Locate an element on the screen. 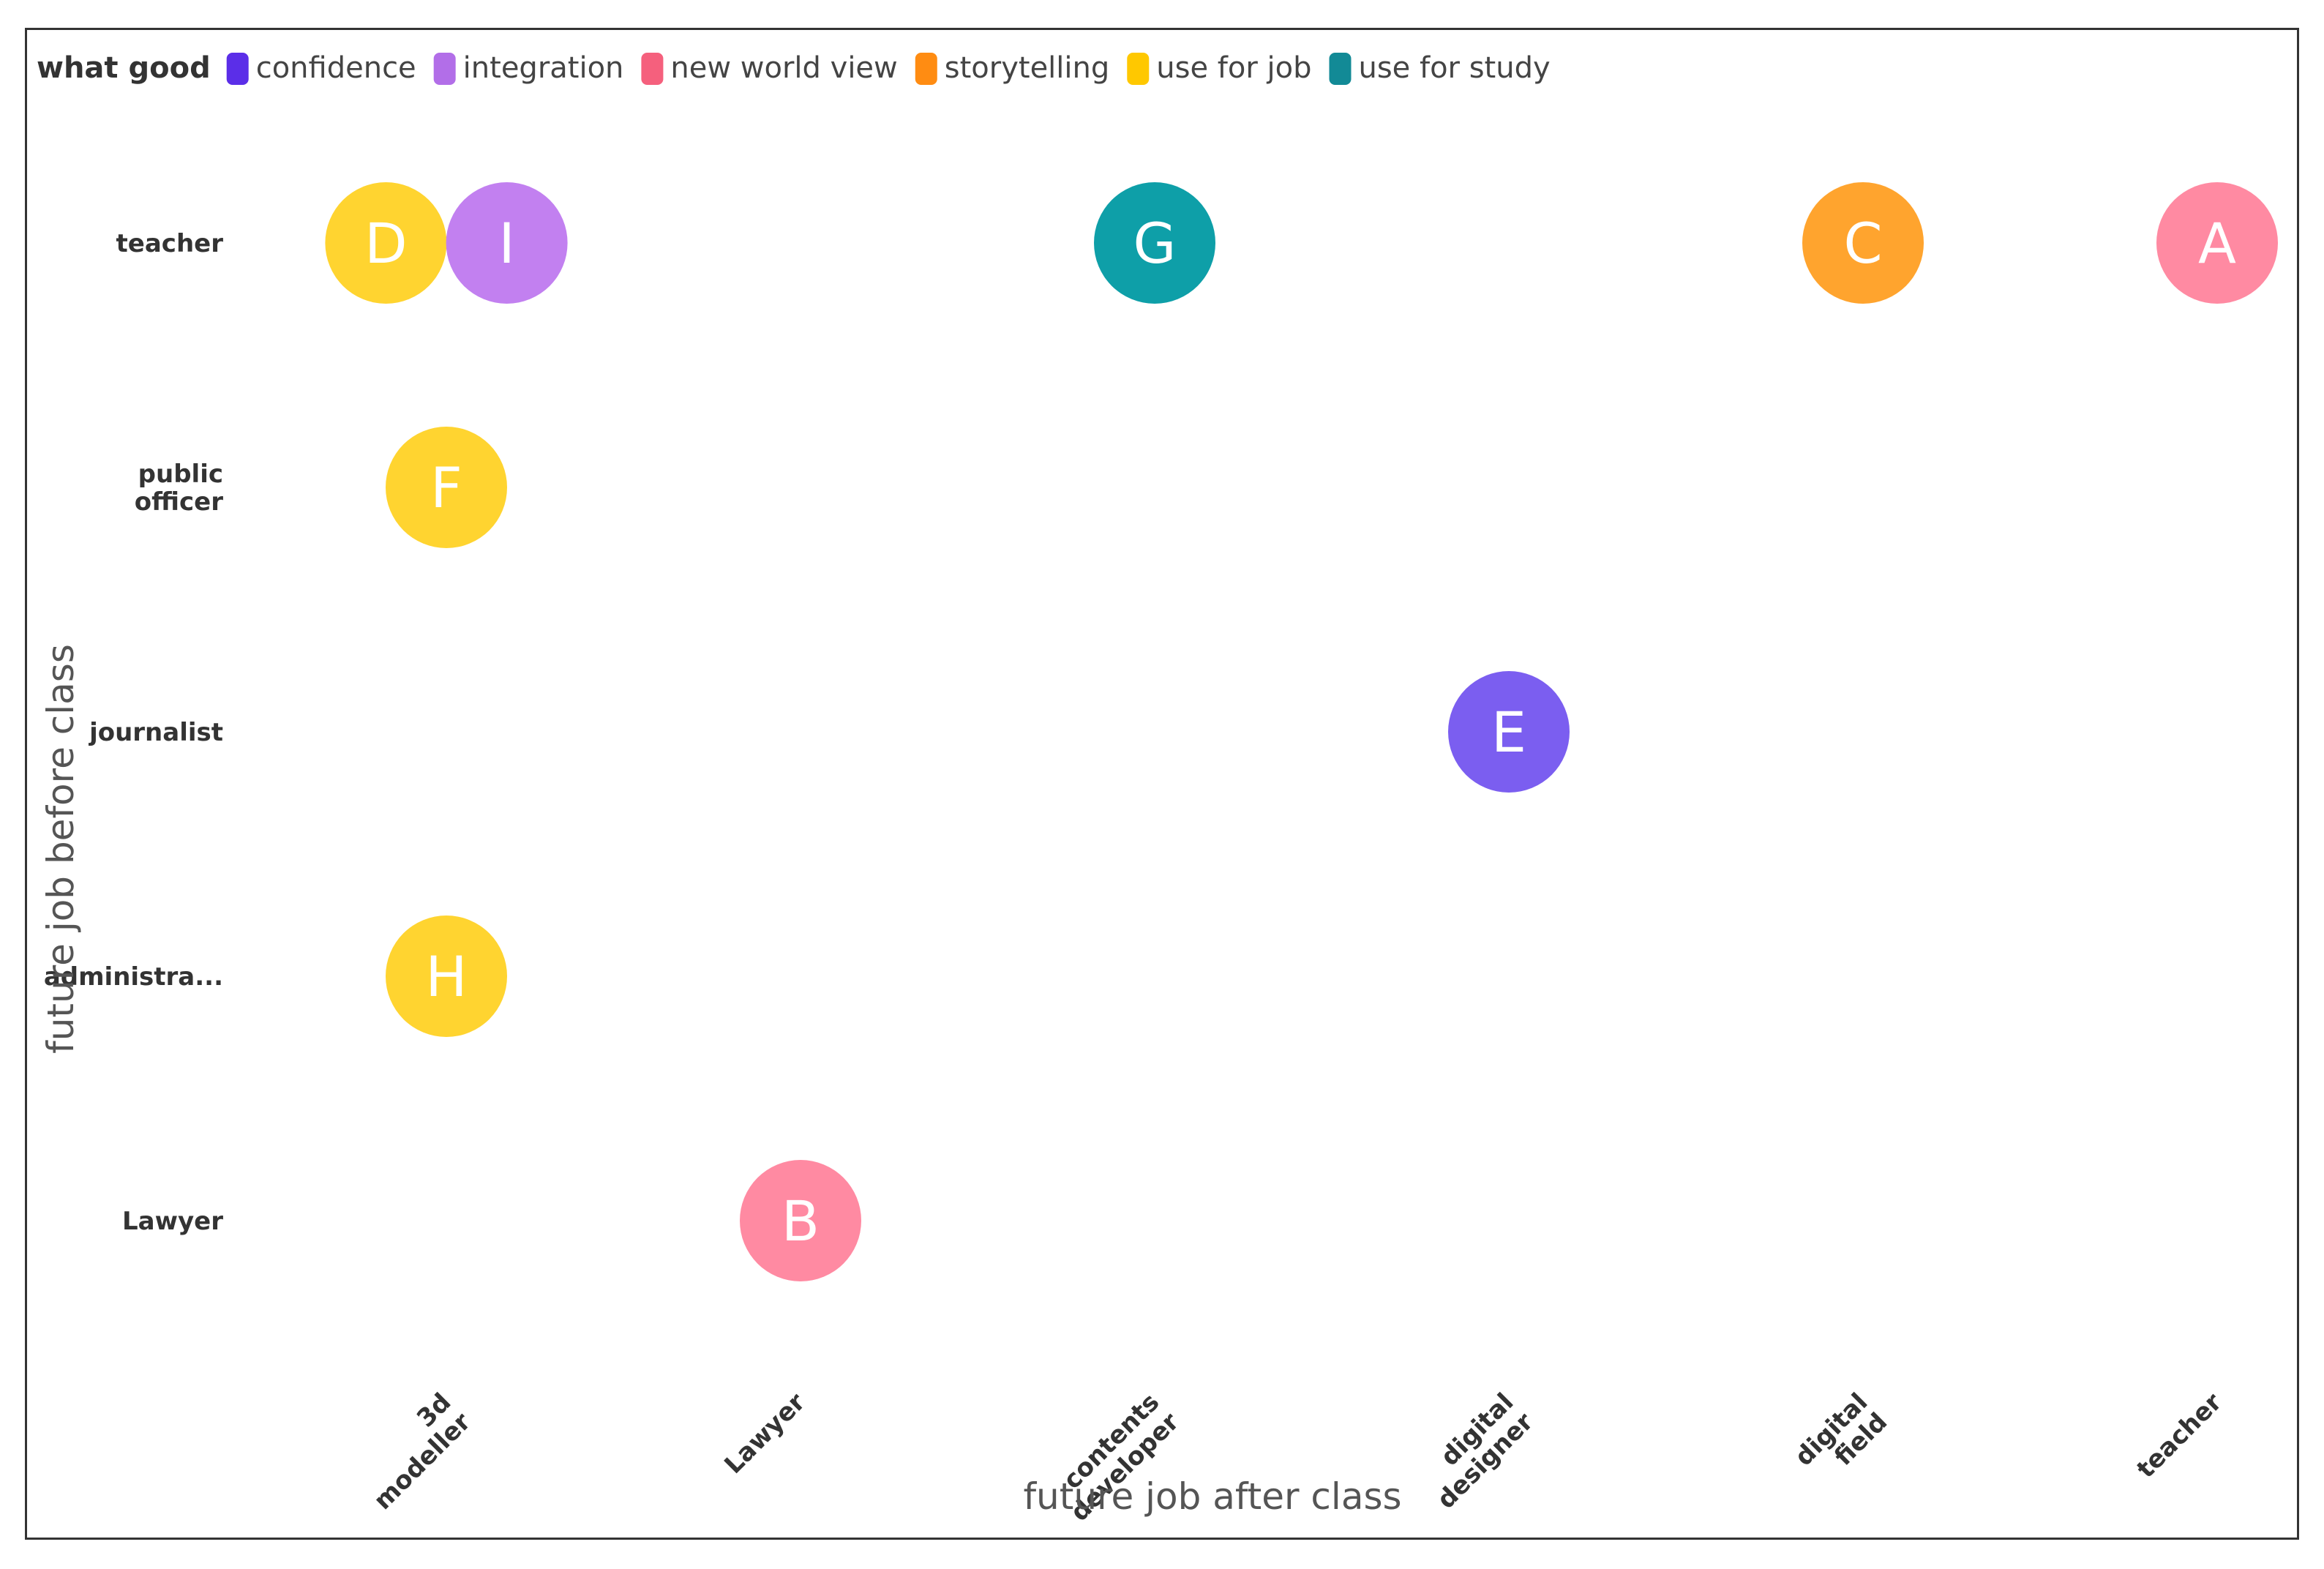 This screenshot has height=1569, width=2324. y-tick-label: journalist is located at coordinates (156, 732).